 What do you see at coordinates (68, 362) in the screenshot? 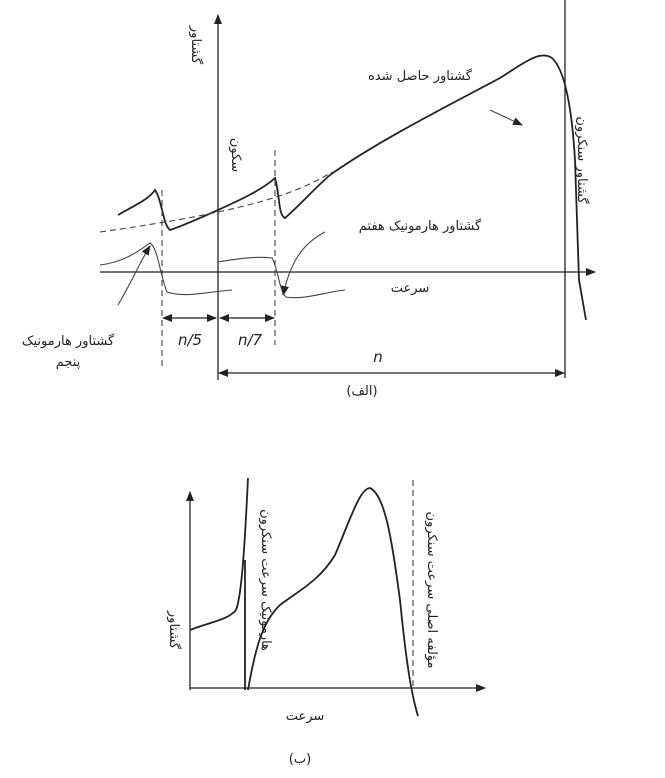
I see `fifth-label: پنجم` at bounding box center [68, 362].